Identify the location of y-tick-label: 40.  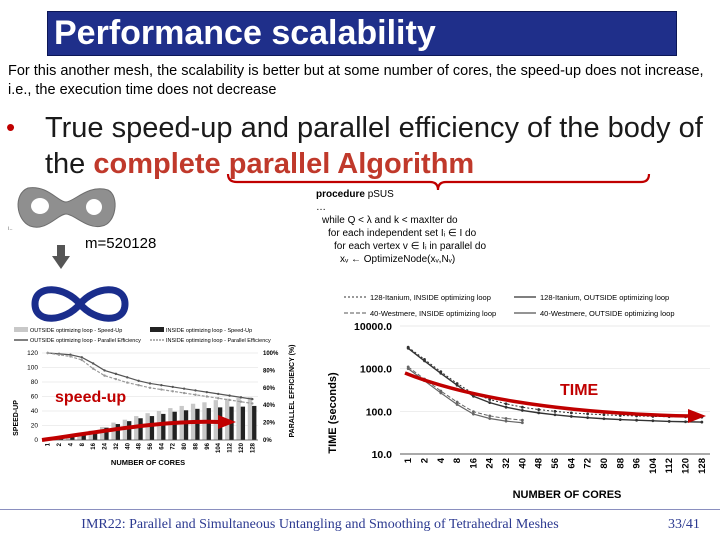
(35, 411).